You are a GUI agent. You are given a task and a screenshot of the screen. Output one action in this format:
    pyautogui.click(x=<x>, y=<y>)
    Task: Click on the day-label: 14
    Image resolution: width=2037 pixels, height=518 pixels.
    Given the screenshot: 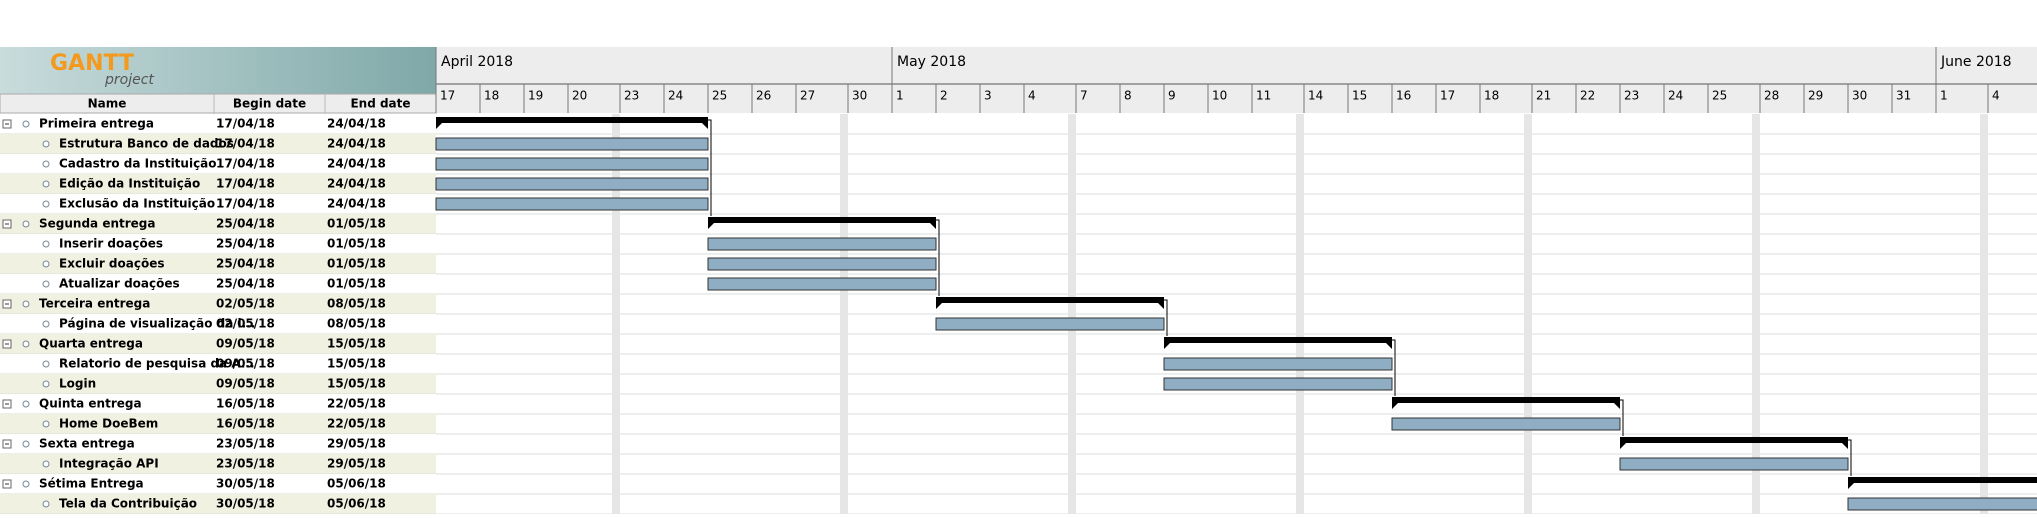 What is the action you would take?
    pyautogui.click(x=1315, y=96)
    